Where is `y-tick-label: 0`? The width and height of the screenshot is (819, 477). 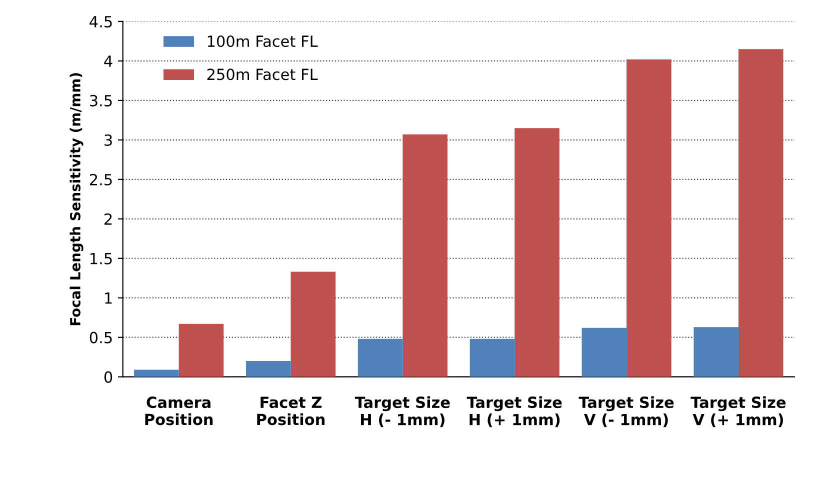
y-tick-label: 0 is located at coordinates (108, 377).